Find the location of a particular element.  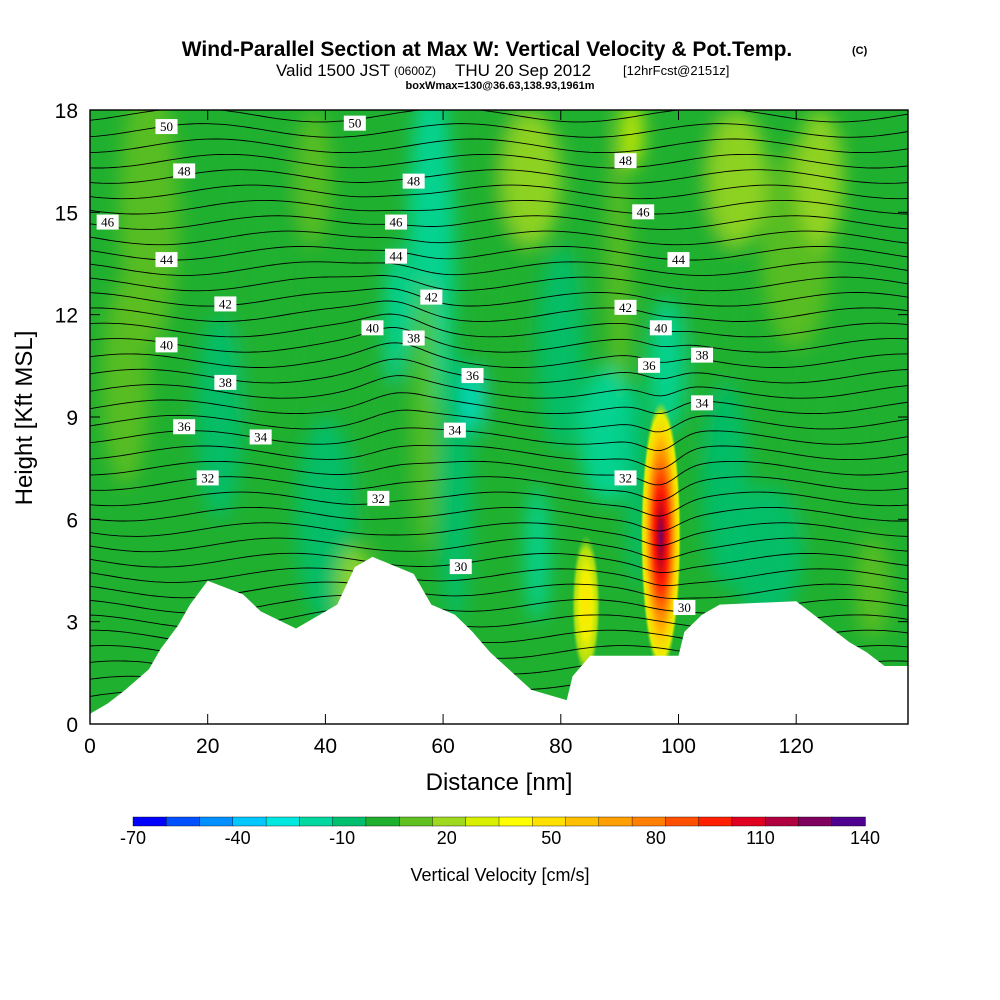

x-tick-label: 60 is located at coordinates (442, 746).